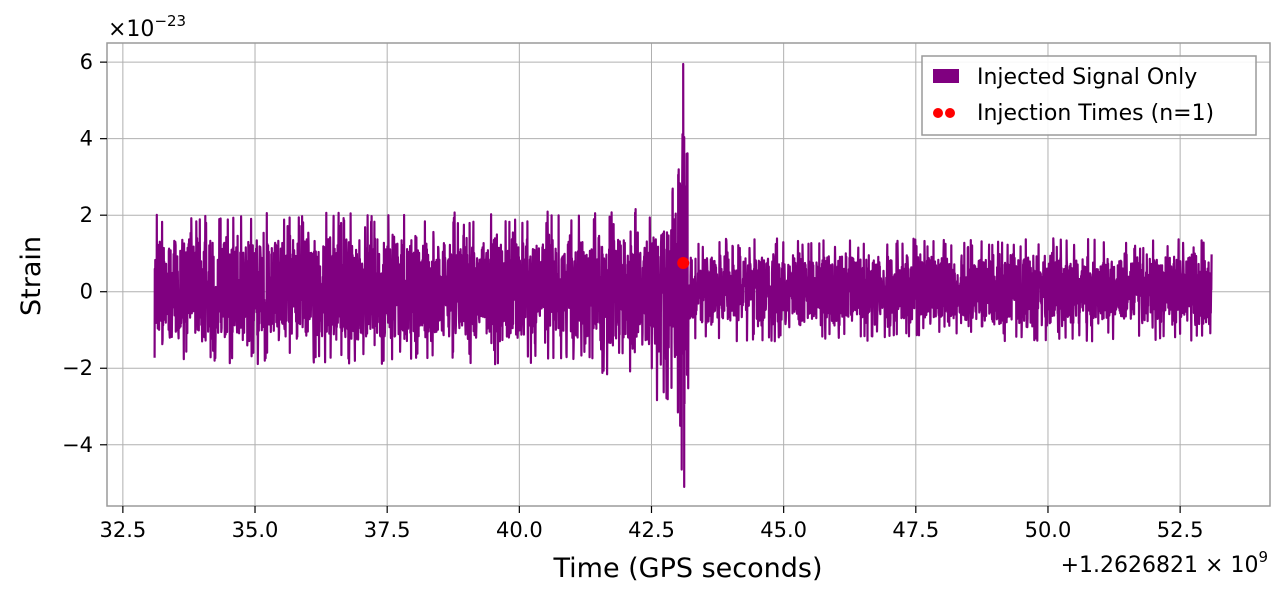 The height and width of the screenshot is (598, 1284). Describe the element at coordinates (783, 530) in the screenshot. I see `x-tick-label: 45.0` at that location.